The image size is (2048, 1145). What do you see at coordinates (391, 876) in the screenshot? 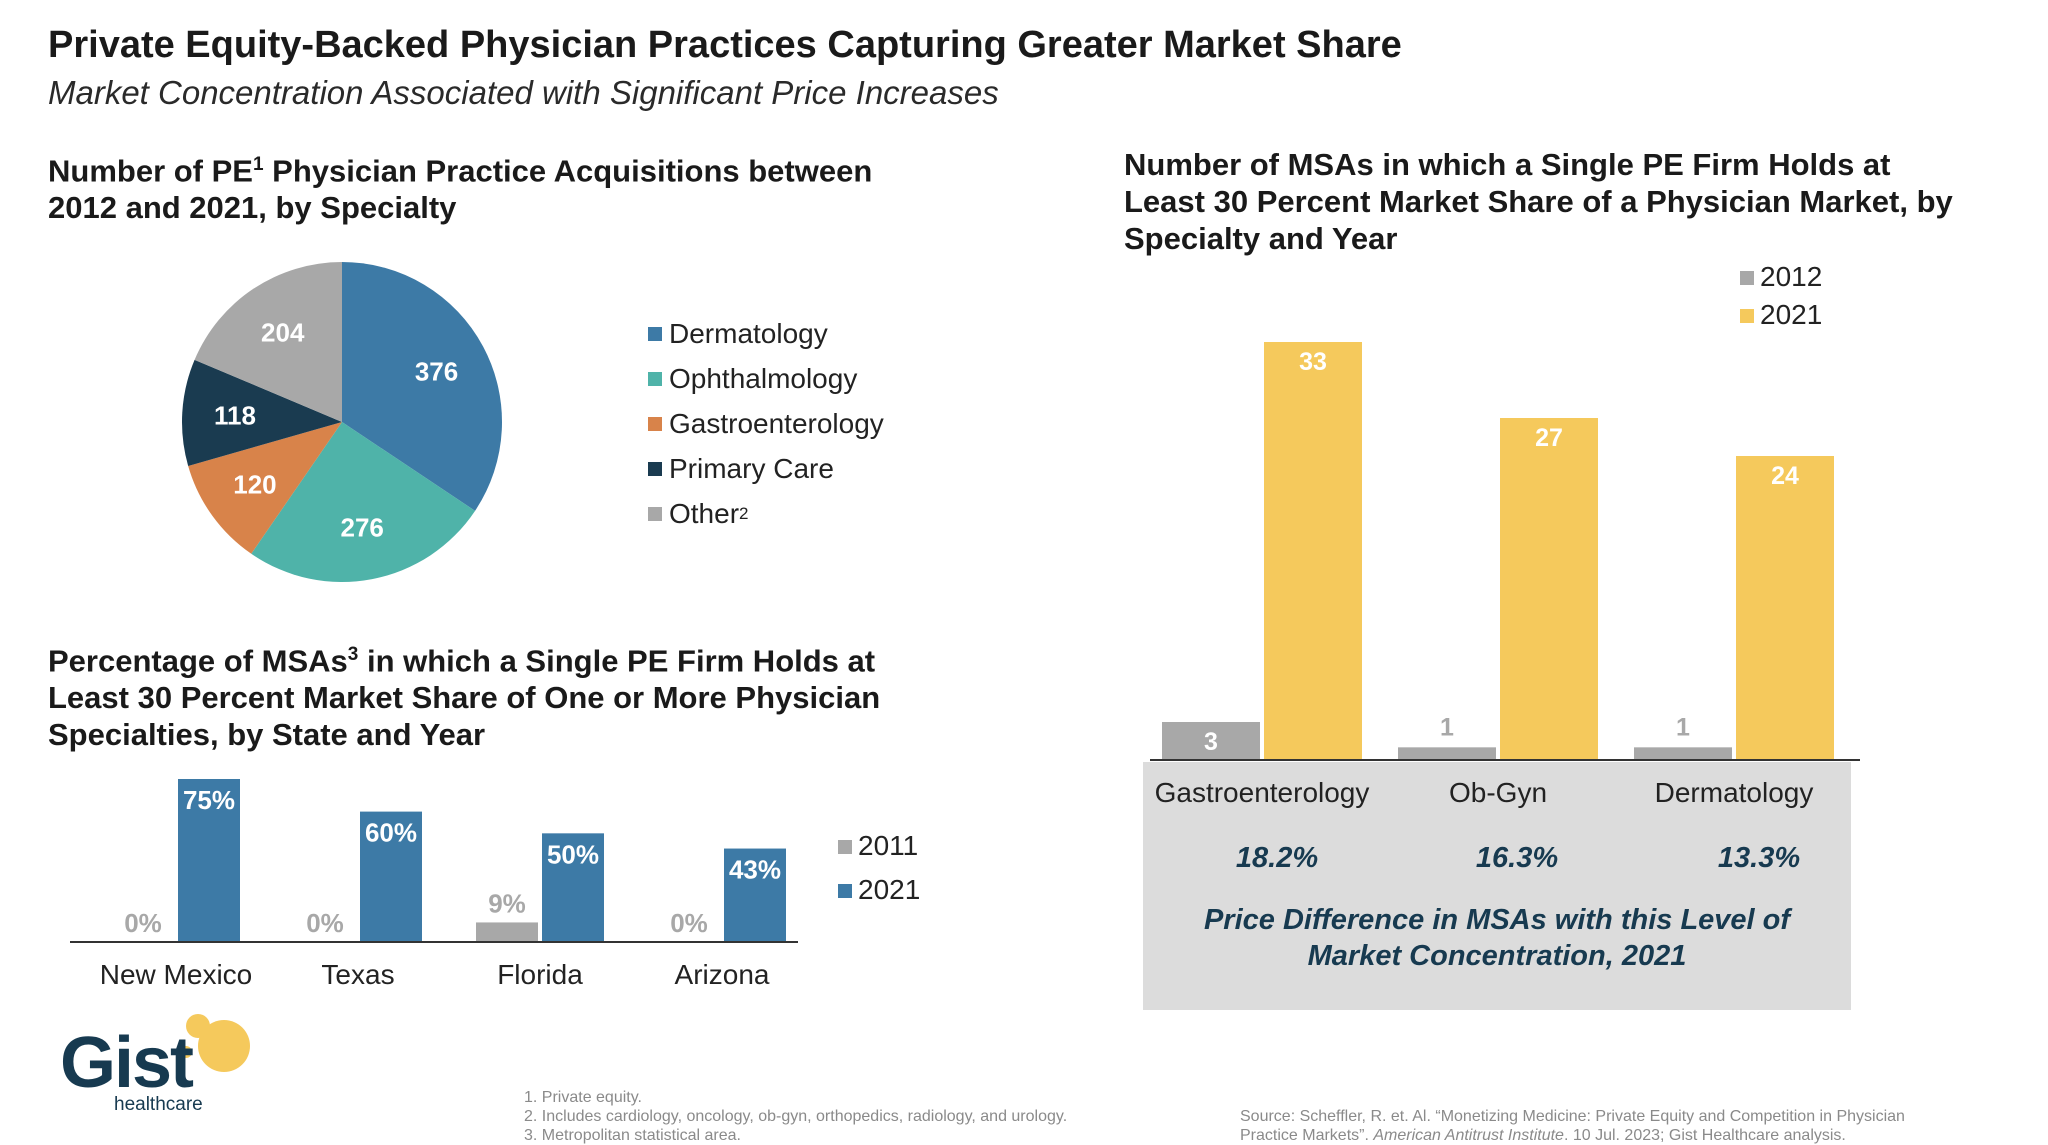
I see `bar-texas-2021` at bounding box center [391, 876].